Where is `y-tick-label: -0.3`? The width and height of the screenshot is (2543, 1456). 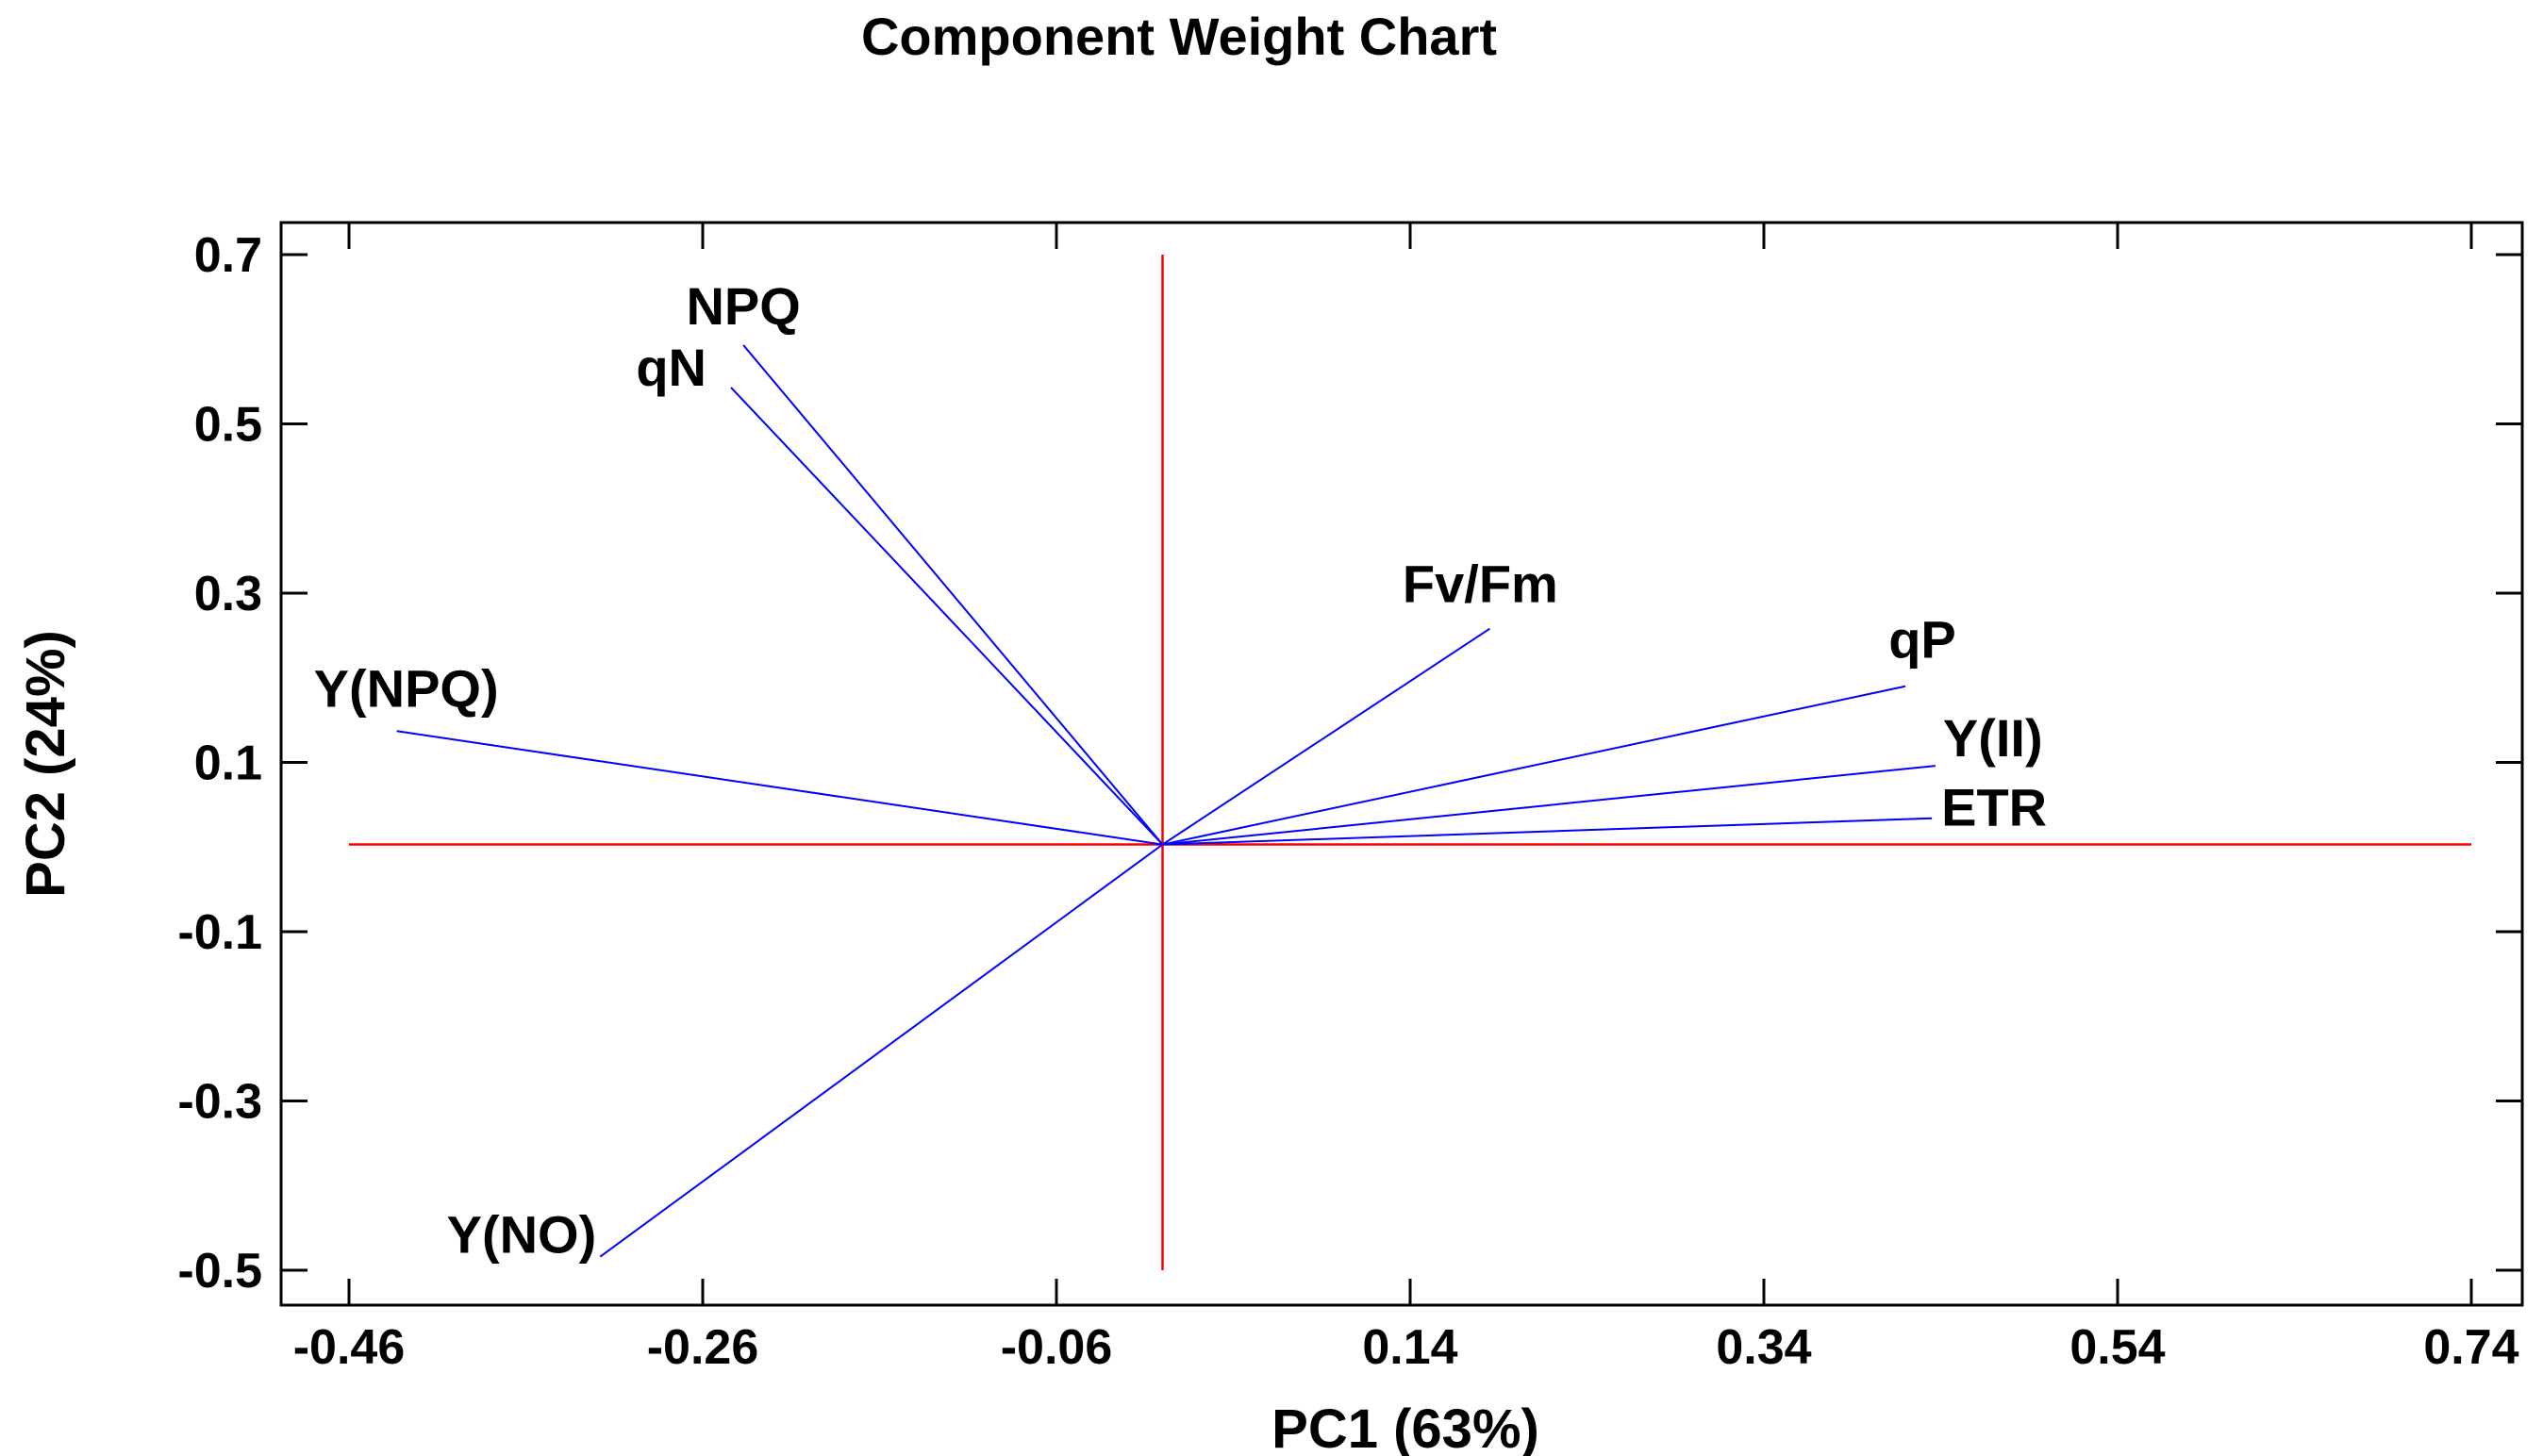 y-tick-label: -0.3 is located at coordinates (220, 1102).